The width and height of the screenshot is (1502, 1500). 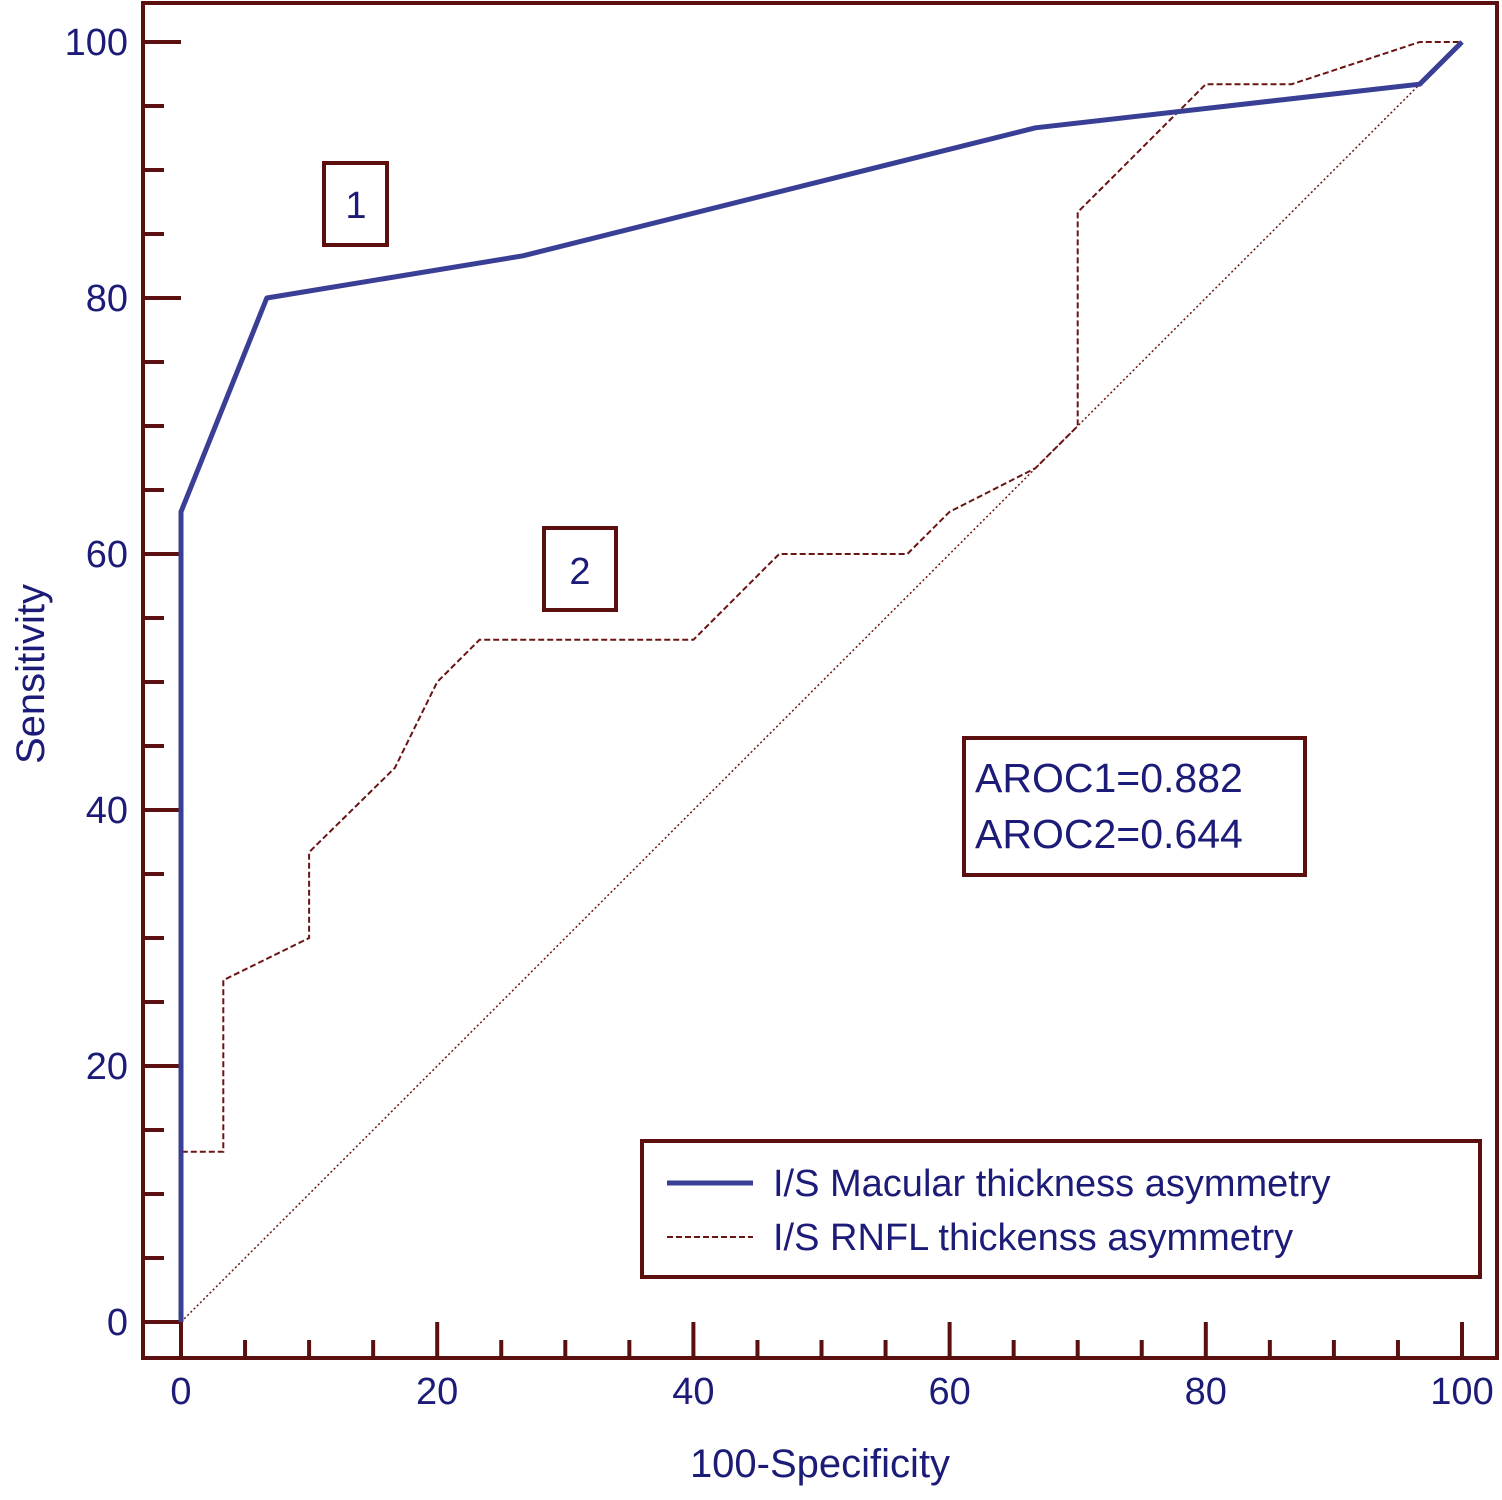 What do you see at coordinates (31, 674) in the screenshot?
I see `y-axis-title: Sensitivity` at bounding box center [31, 674].